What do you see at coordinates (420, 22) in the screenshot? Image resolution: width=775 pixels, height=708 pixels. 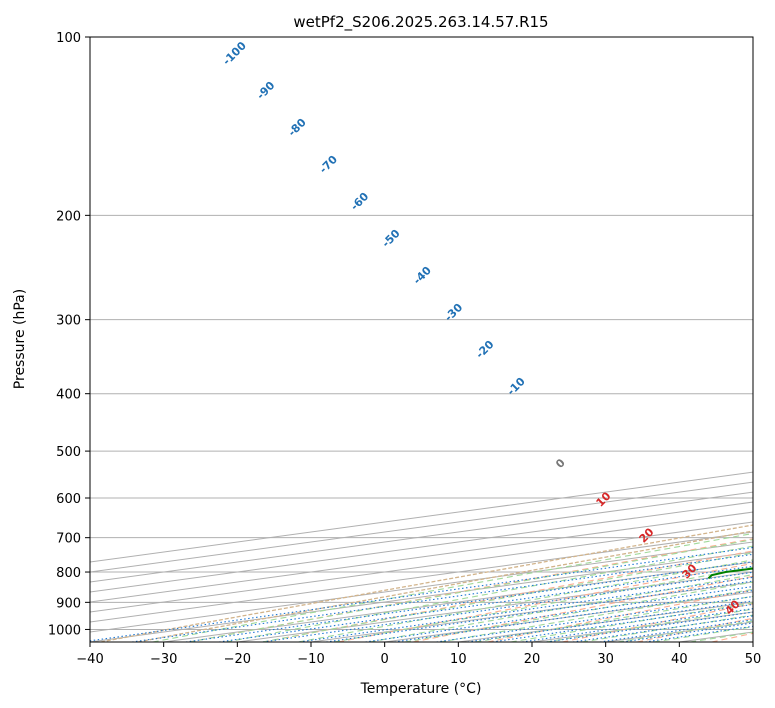 I see `chart-title: wetPf2_S206.2025.263.14.57.R15` at bounding box center [420, 22].